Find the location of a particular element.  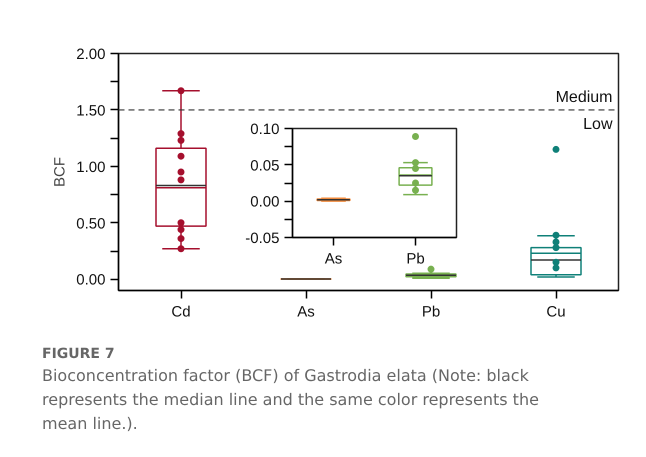

annotation: Low is located at coordinates (598, 124).